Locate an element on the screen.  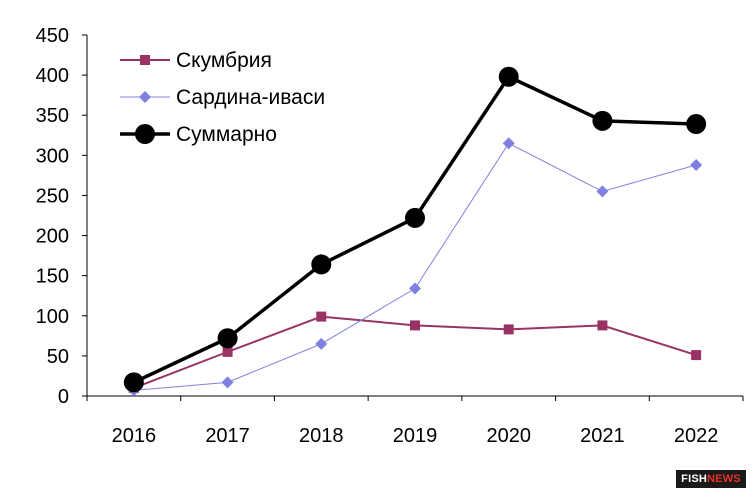
x-tick-label: 2021 is located at coordinates (602, 436).